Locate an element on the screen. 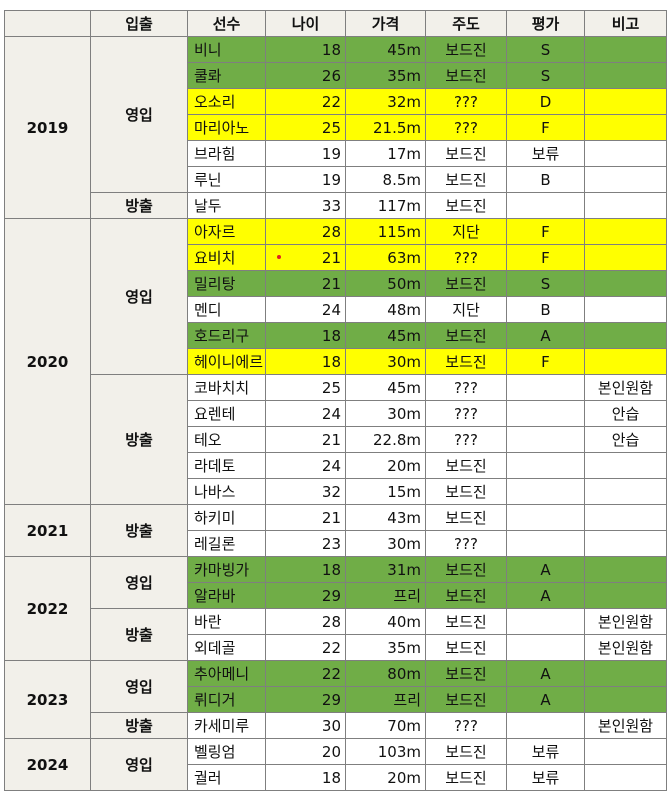 The width and height of the screenshot is (670, 800). price-cell: 115m is located at coordinates (385, 231).